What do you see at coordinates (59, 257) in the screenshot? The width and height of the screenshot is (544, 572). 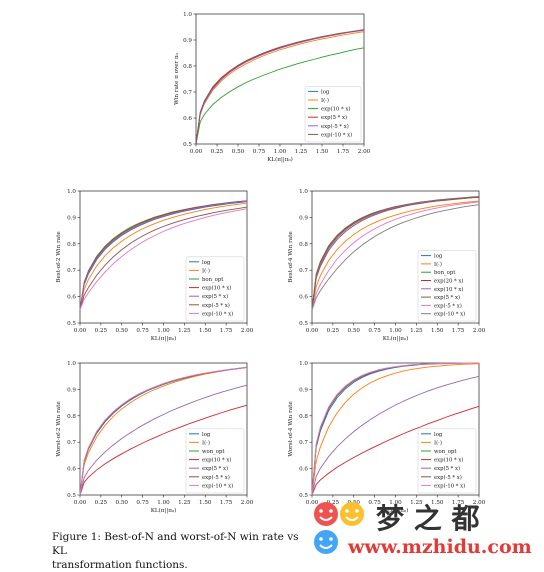 I see `y-axis-label: Best-of-2 Win rate` at bounding box center [59, 257].